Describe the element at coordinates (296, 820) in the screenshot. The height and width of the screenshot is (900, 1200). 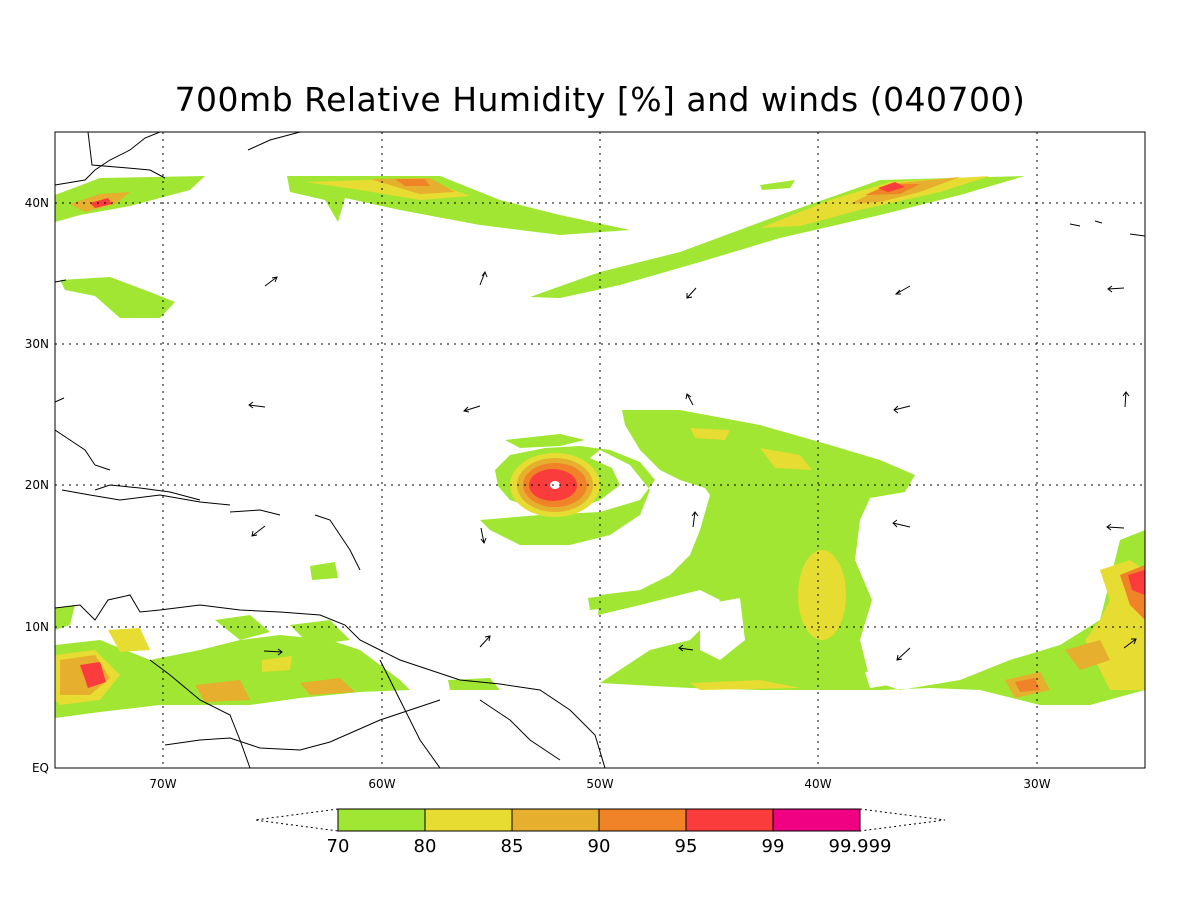
I see `colorbar-left-triangle` at that location.